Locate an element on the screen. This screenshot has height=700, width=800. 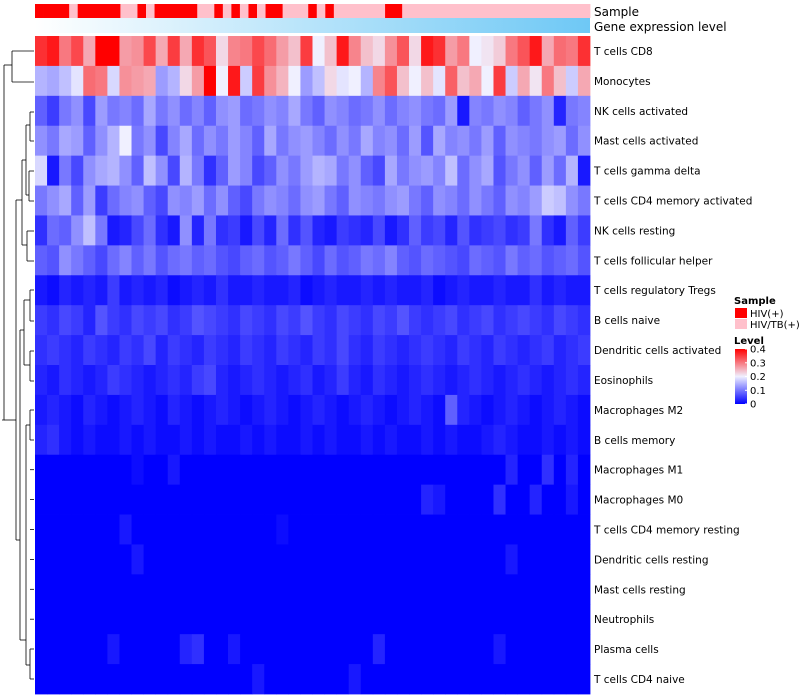
row-label: T cells CD4 memory resting is located at coordinates (666, 531).